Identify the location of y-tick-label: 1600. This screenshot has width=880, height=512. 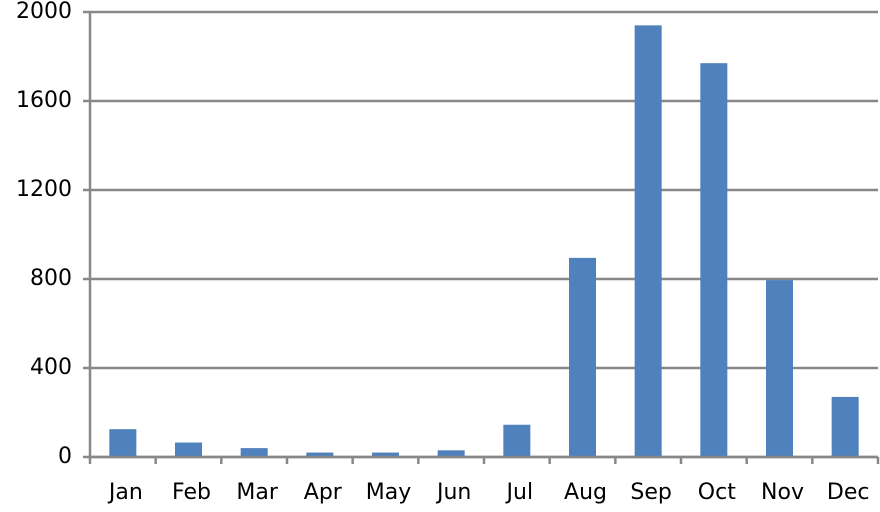
(44, 100).